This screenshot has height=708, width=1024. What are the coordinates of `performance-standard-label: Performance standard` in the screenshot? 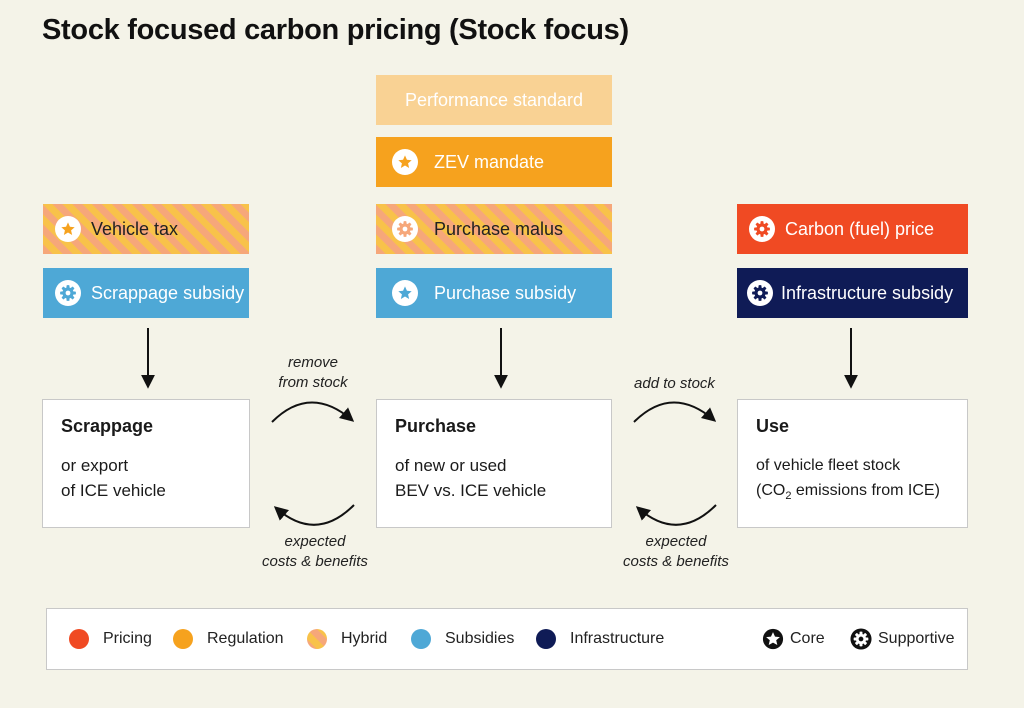 It's located at (494, 99).